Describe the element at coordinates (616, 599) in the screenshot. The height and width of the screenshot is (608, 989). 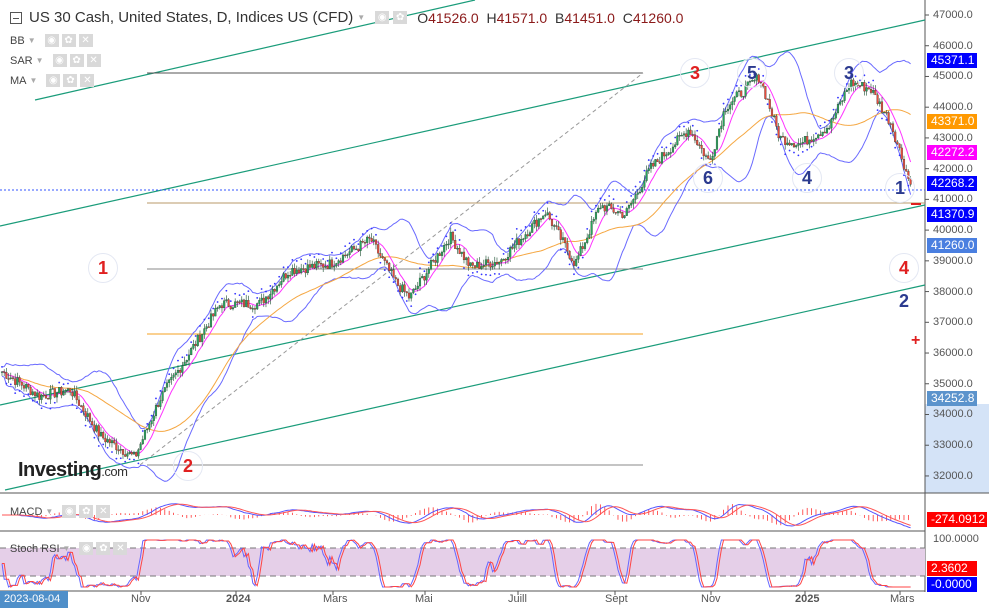
I see `time-tick-label: Sept` at that location.